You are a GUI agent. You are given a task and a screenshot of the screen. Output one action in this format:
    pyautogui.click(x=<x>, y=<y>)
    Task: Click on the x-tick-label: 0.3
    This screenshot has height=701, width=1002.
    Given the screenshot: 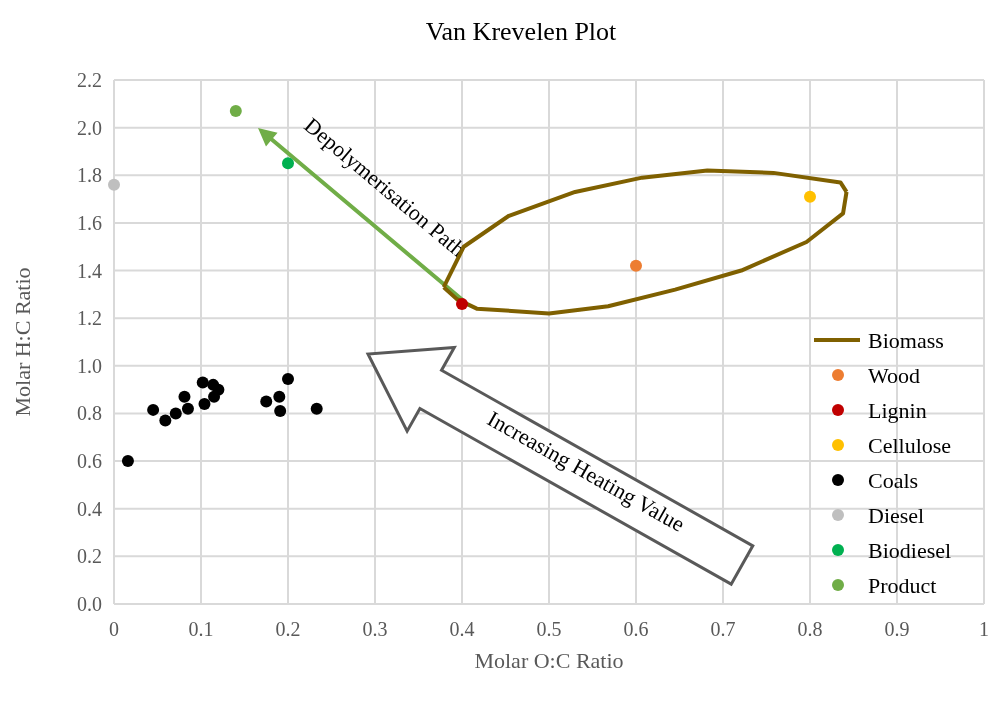 What is the action you would take?
    pyautogui.click(x=375, y=629)
    